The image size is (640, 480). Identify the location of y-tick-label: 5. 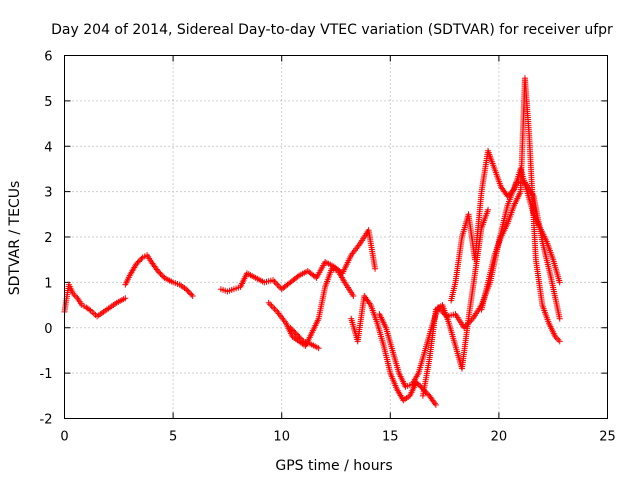
(48, 102).